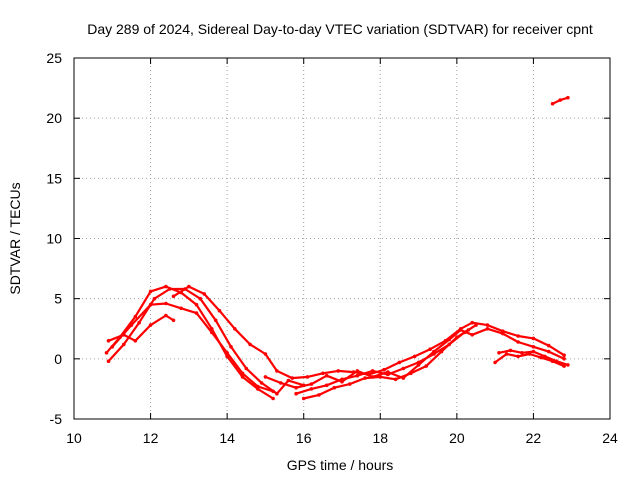 The height and width of the screenshot is (480, 640). What do you see at coordinates (227, 438) in the screenshot?
I see `x-tick-label: 14` at bounding box center [227, 438].